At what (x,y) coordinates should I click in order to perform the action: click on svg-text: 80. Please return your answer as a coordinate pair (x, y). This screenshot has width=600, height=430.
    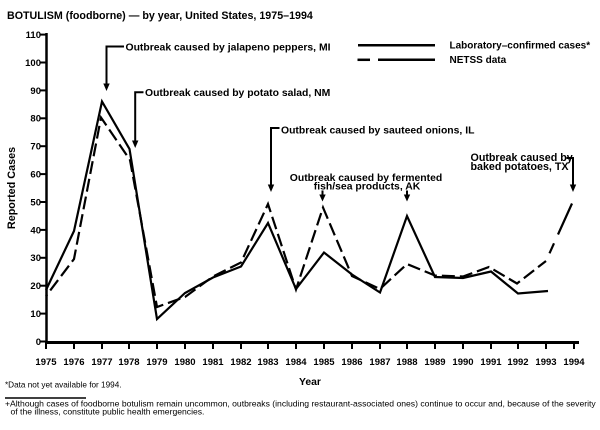
    Looking at the image, I should click on (35, 119).